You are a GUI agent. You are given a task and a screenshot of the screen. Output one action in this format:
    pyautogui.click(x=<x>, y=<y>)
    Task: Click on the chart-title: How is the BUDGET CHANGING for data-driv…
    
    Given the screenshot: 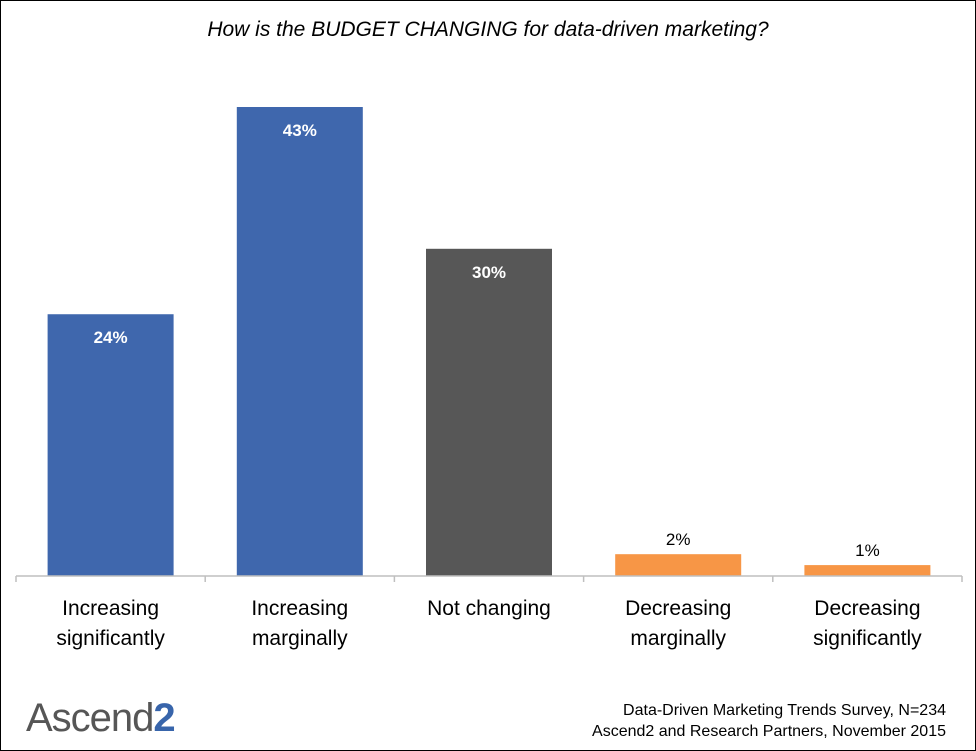 What is the action you would take?
    pyautogui.click(x=488, y=29)
    